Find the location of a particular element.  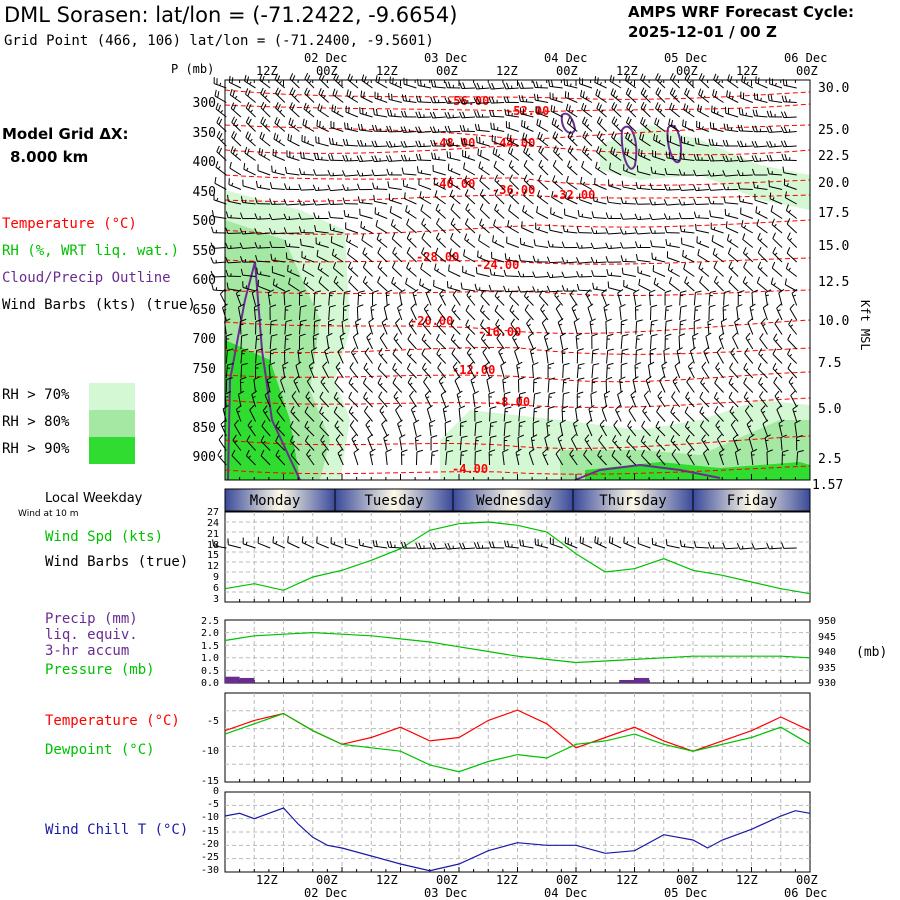

top-date-4: 05 Dec is located at coordinates (686, 58).